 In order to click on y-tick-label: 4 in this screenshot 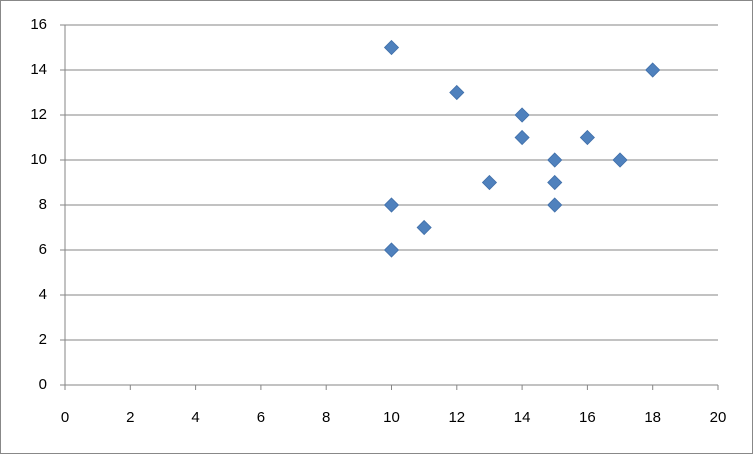, I will do `click(43, 294)`.